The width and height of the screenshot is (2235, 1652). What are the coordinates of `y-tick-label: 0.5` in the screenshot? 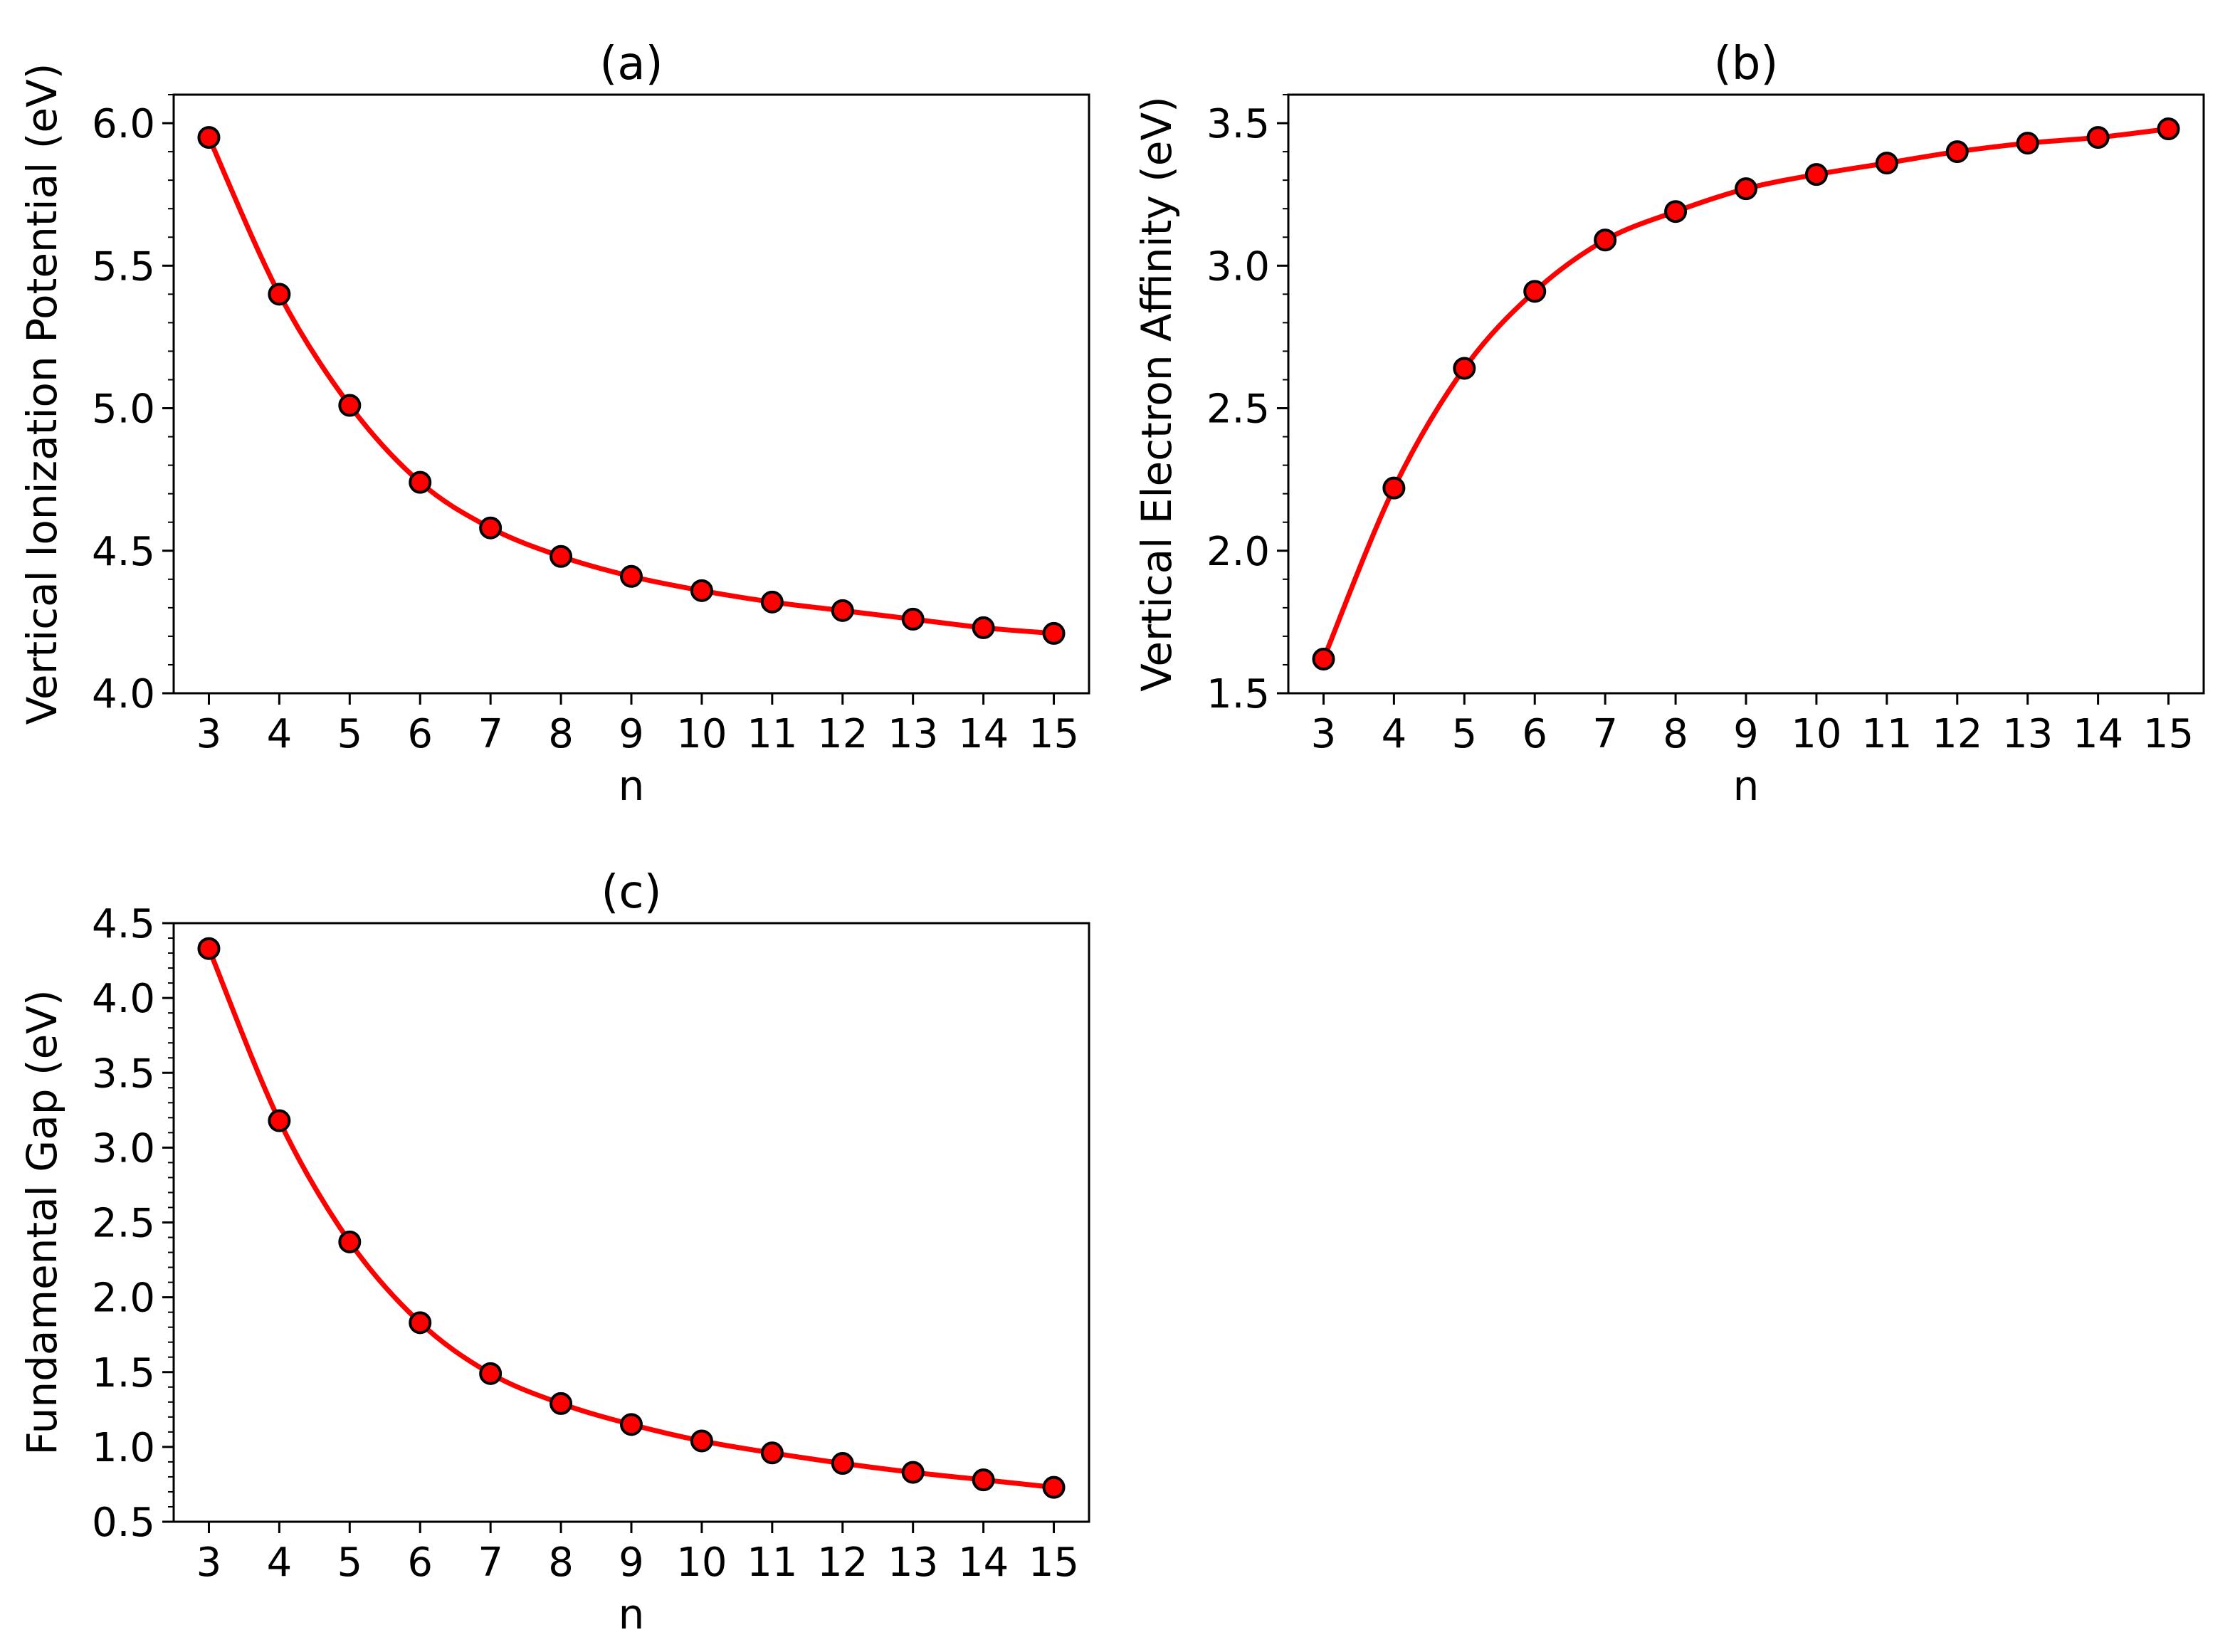 It's located at (123, 1523).